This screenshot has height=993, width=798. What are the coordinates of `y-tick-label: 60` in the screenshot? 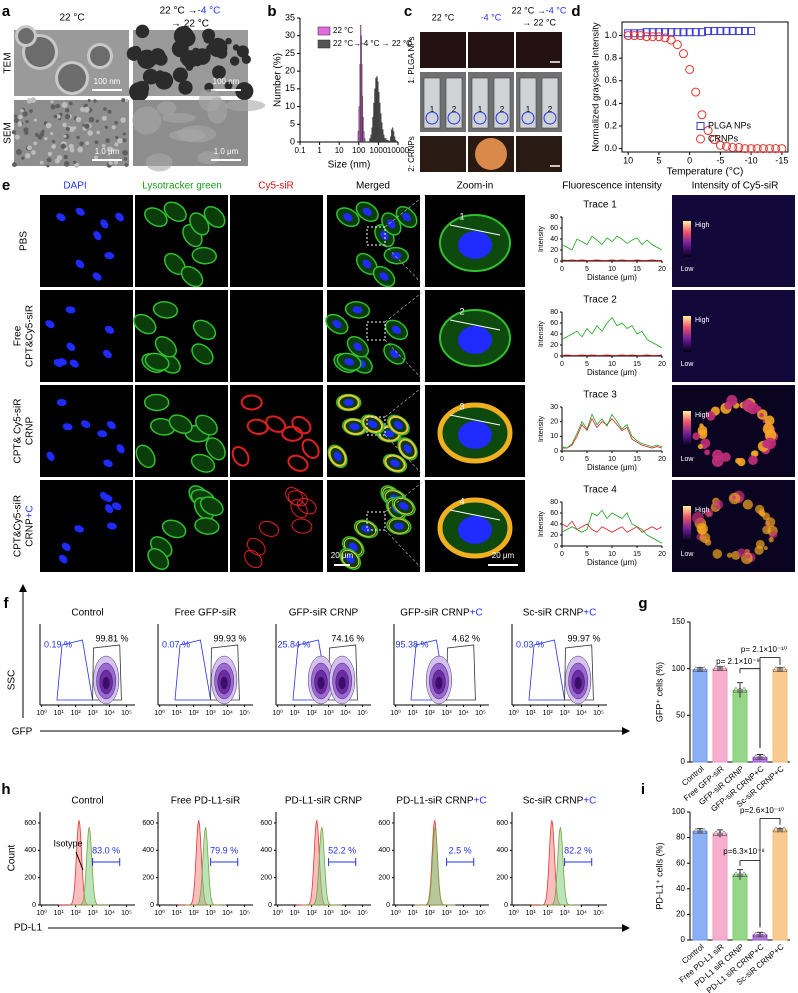 It's located at (554, 228).